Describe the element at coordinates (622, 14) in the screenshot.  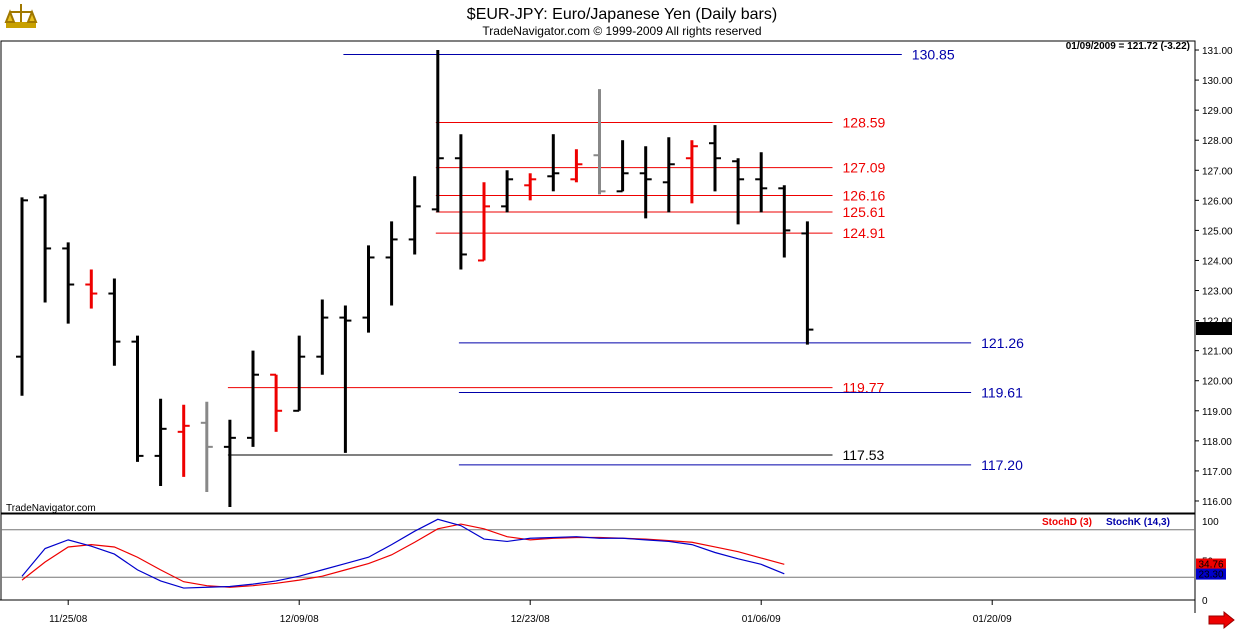
I see `chart-title: $EUR-JPY: Euro/Japanese Yen (Daily bars)` at that location.